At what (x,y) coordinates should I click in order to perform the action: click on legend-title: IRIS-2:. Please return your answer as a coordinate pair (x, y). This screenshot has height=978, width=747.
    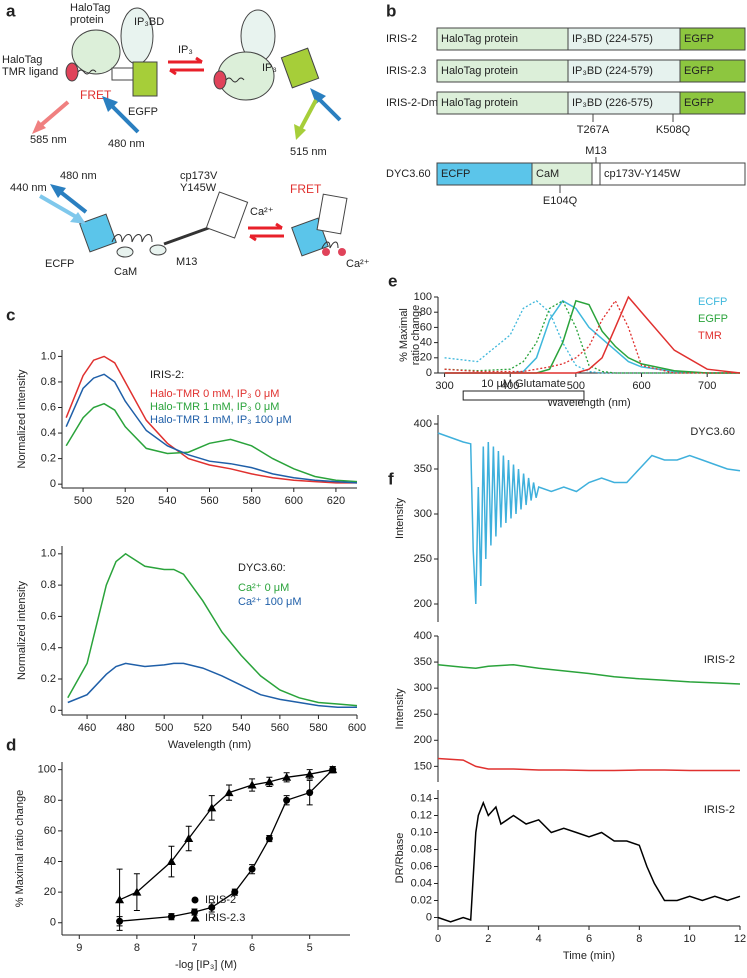
    Looking at the image, I should click on (167, 375).